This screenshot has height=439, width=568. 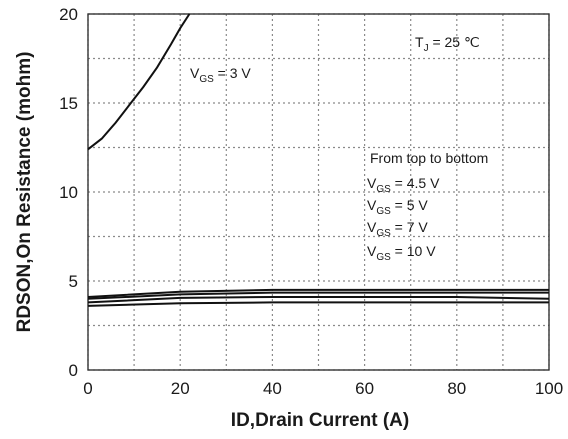 What do you see at coordinates (456, 388) in the screenshot?
I see `x-tick-label: 80` at bounding box center [456, 388].